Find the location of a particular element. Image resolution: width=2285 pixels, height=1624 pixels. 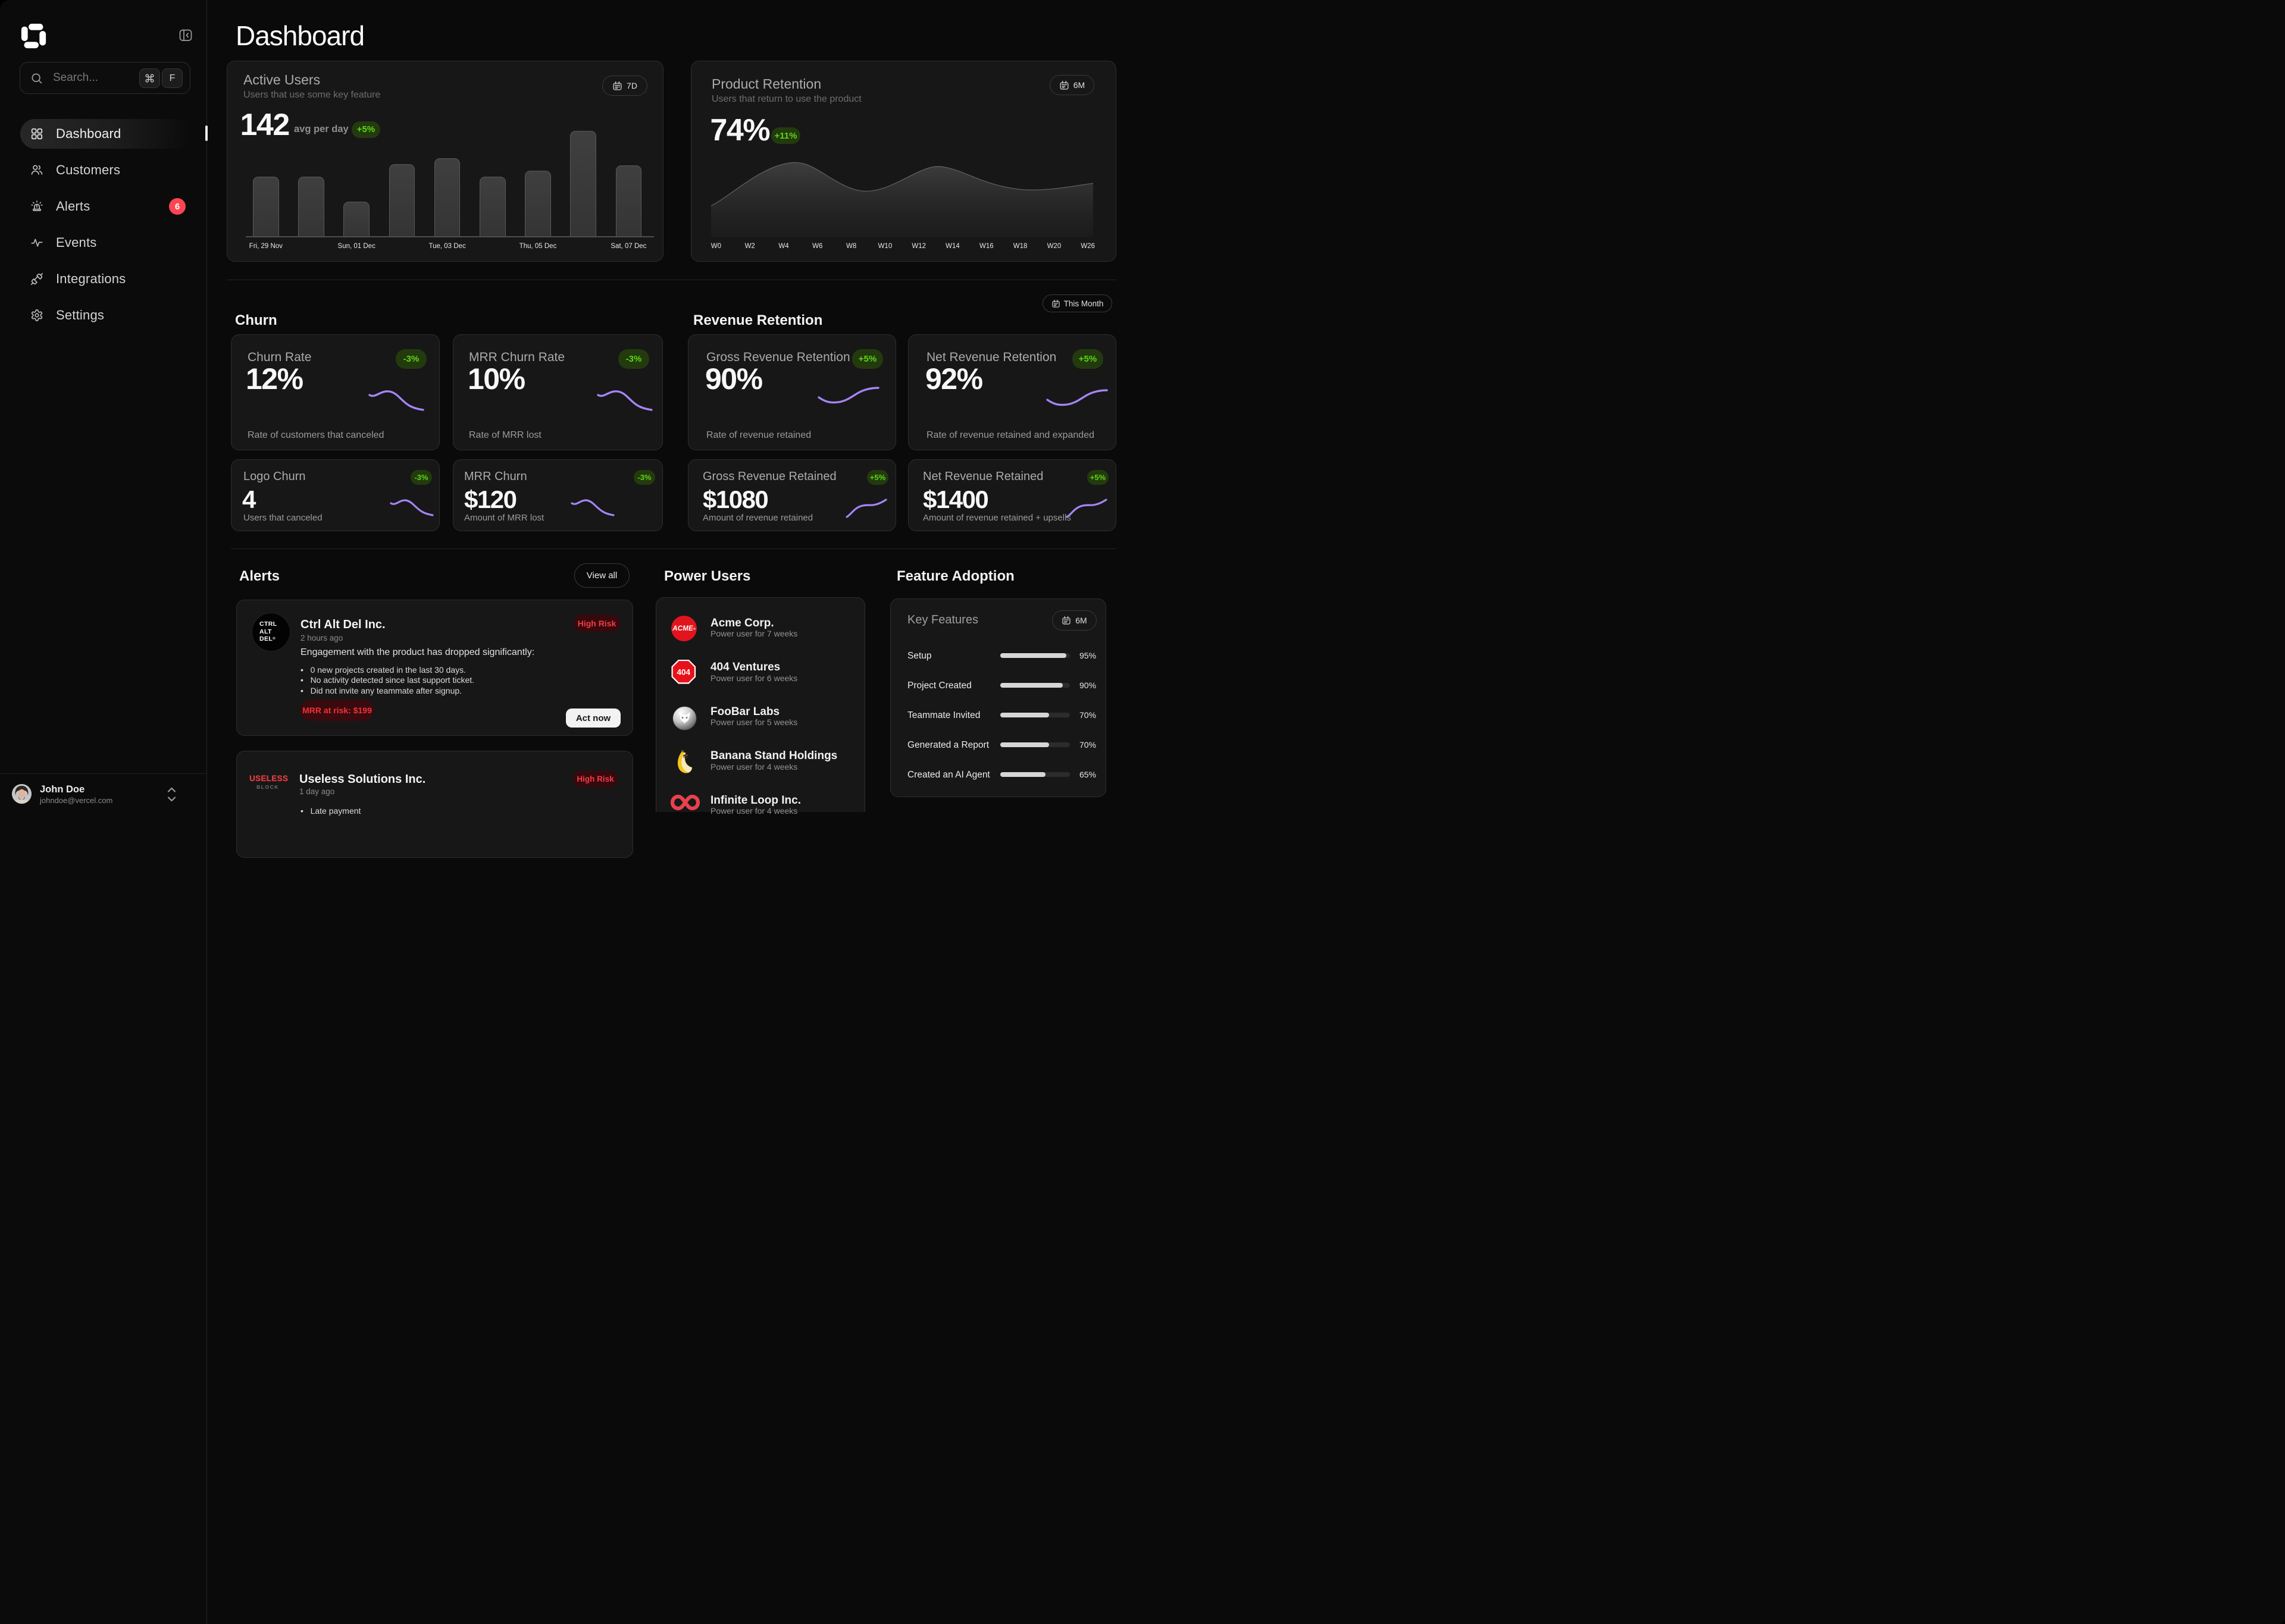

svg-text: 404 is located at coordinates (684, 673).